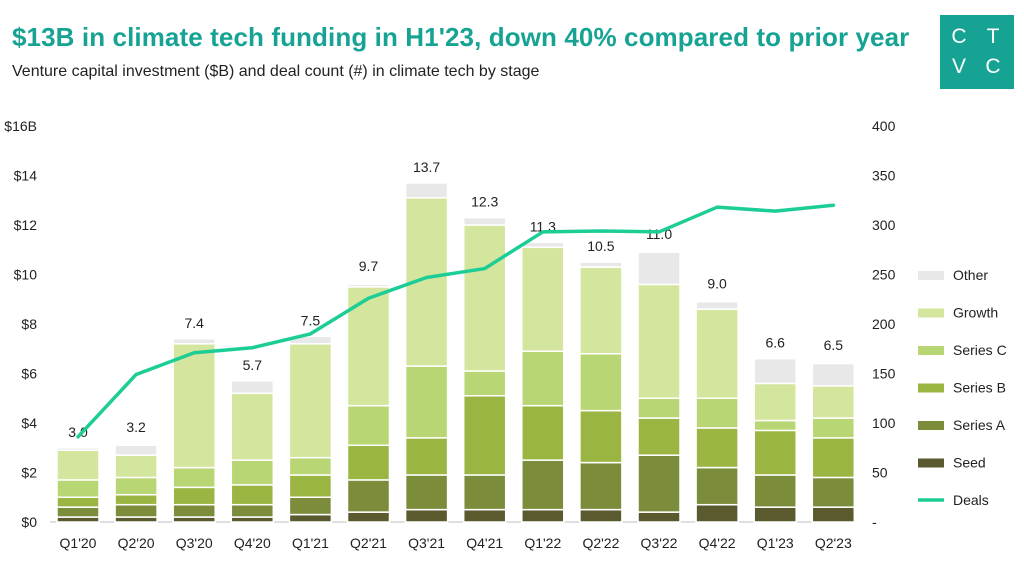 Image resolution: width=1024 pixels, height=570 pixels. What do you see at coordinates (252, 543) in the screenshot?
I see `x-tick-label: Q4'20` at bounding box center [252, 543].